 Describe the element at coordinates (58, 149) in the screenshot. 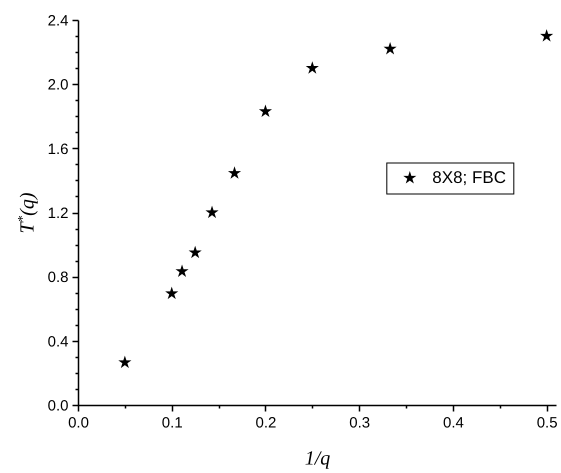

I see `y-tick-label: 1.6` at that location.